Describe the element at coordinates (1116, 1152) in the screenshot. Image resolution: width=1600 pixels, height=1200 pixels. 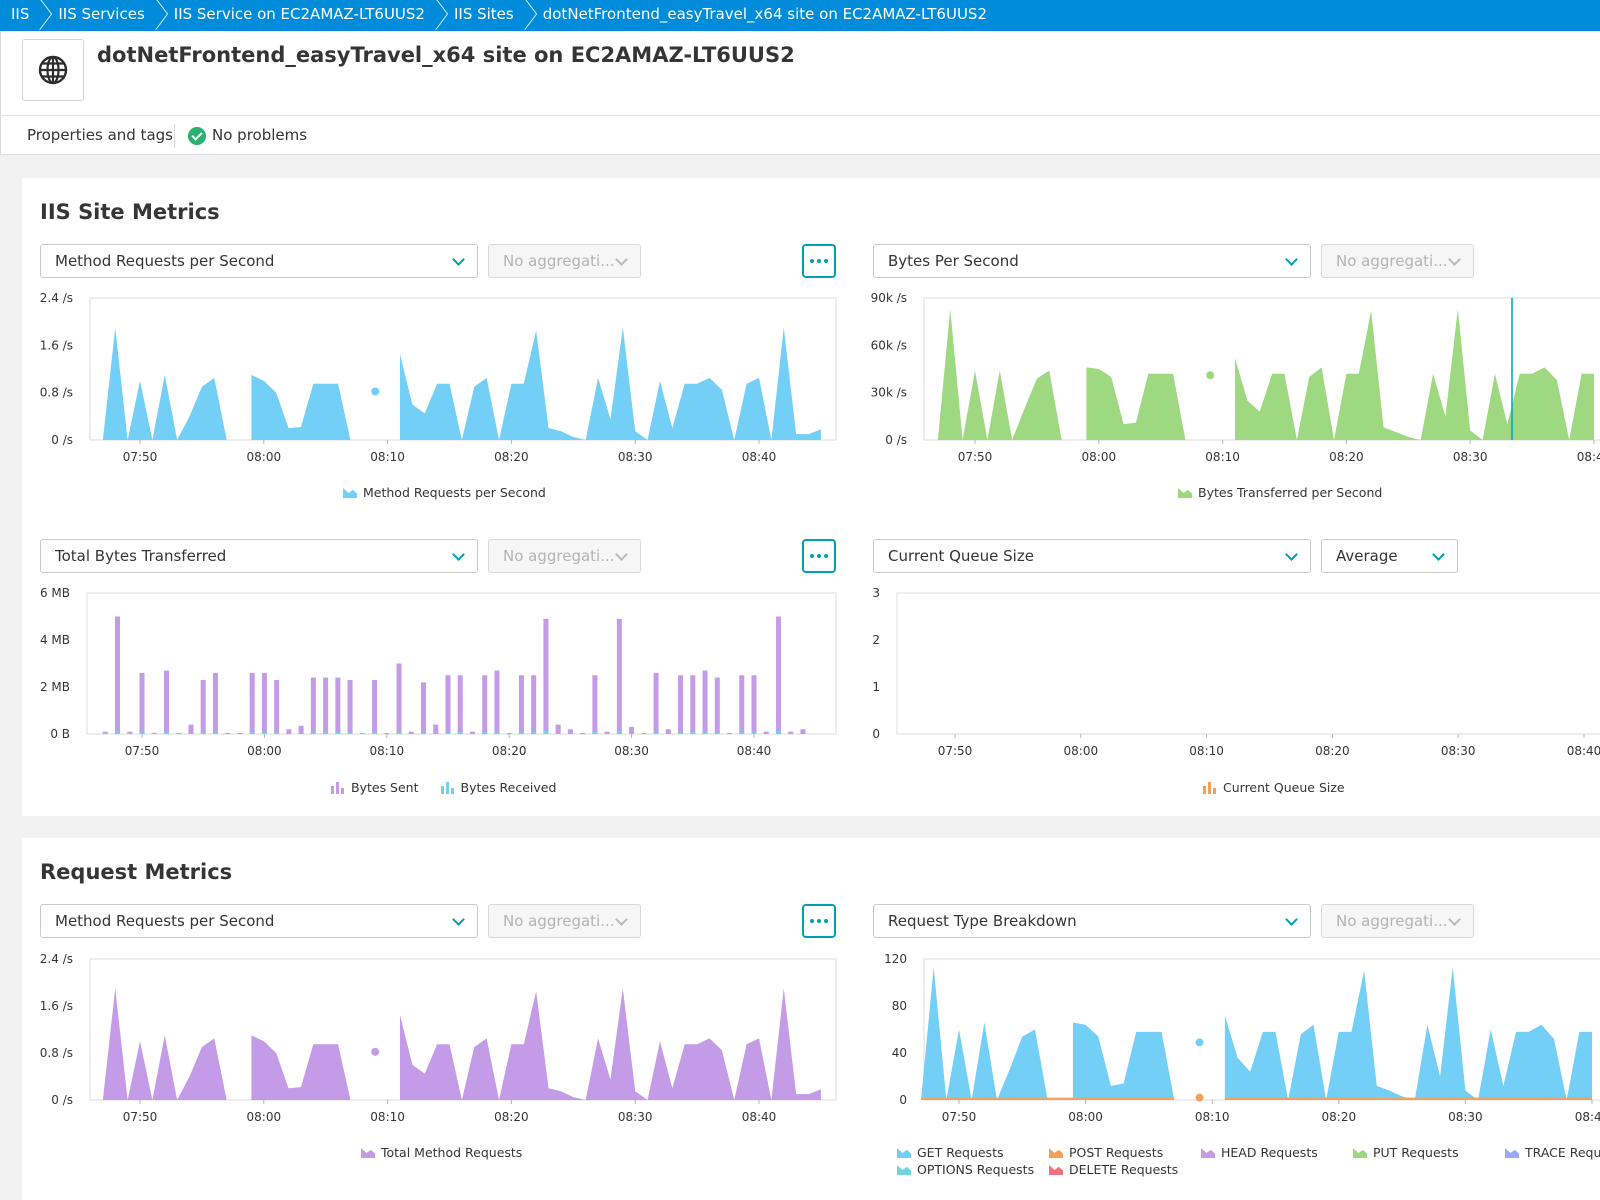
I see `legend-label: POST Requests` at that location.